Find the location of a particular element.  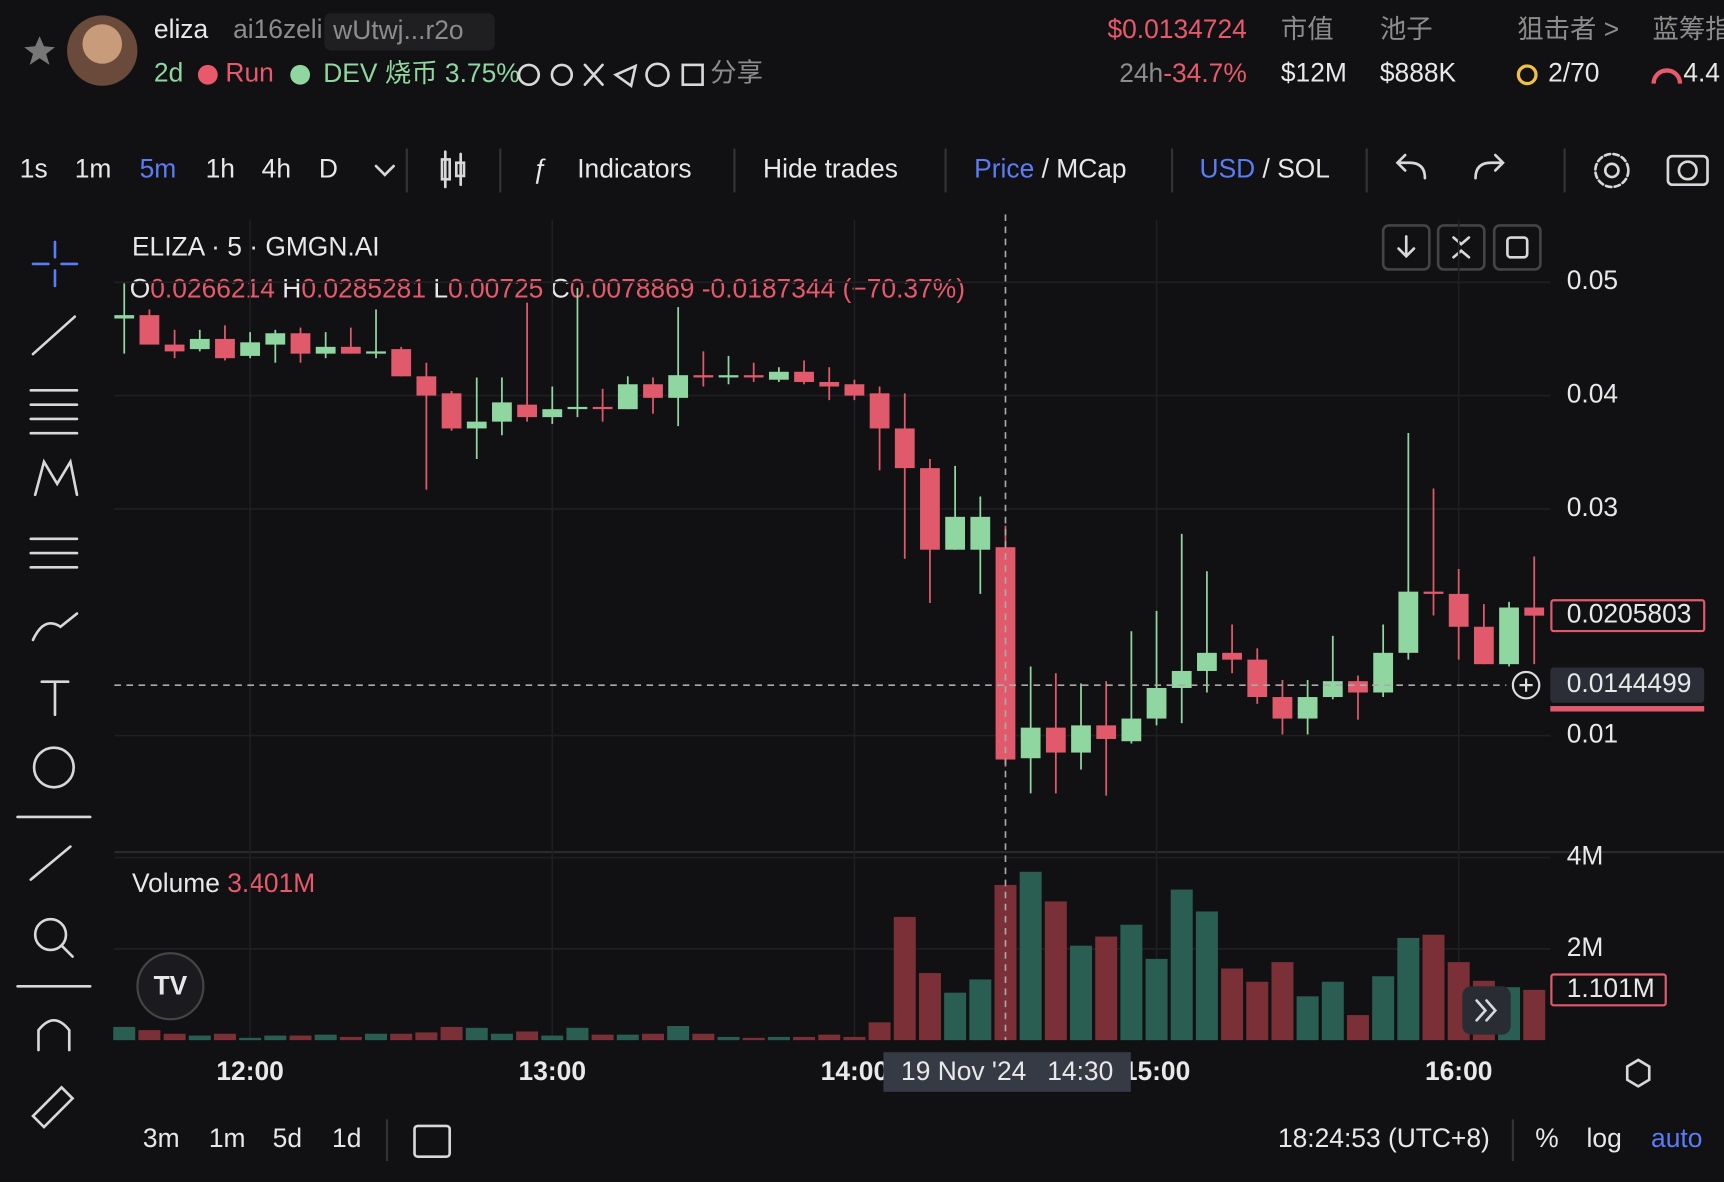

stat-label: 市值 is located at coordinates (1307, 29).